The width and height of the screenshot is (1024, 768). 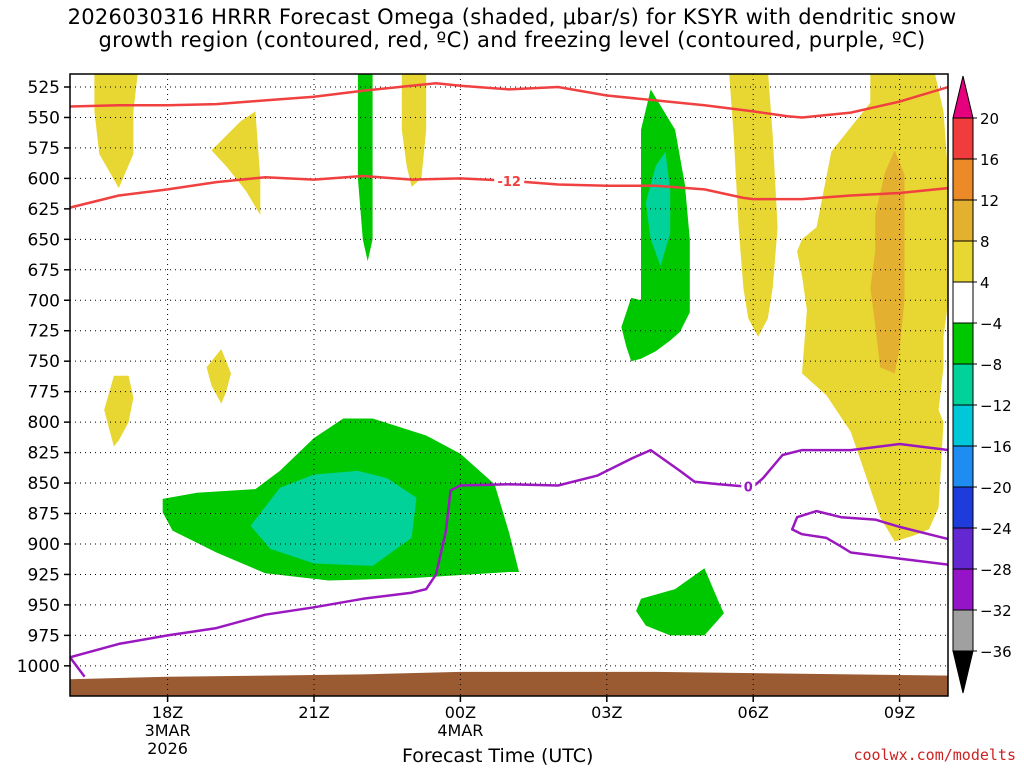 I want to click on y-tick-label: 550, so click(x=44, y=118).